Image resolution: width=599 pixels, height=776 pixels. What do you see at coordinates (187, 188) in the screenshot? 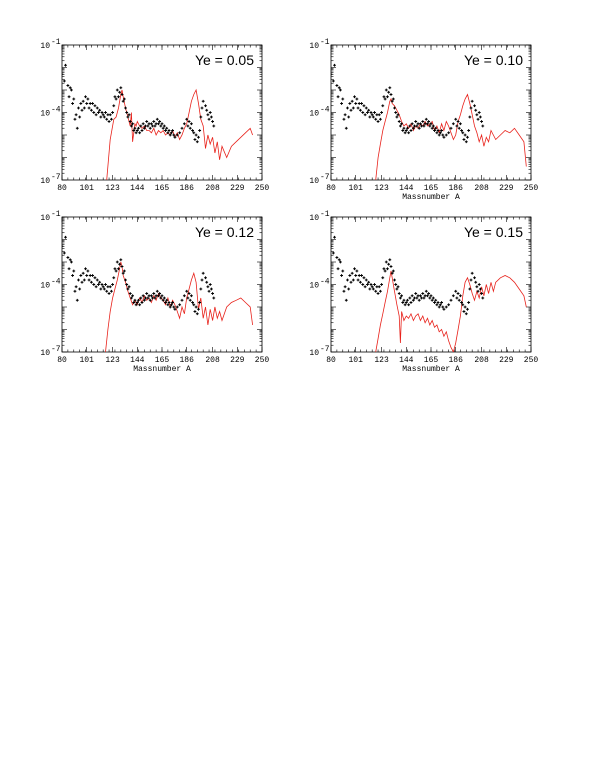
I see `x-tick-label: 186` at bounding box center [187, 188].